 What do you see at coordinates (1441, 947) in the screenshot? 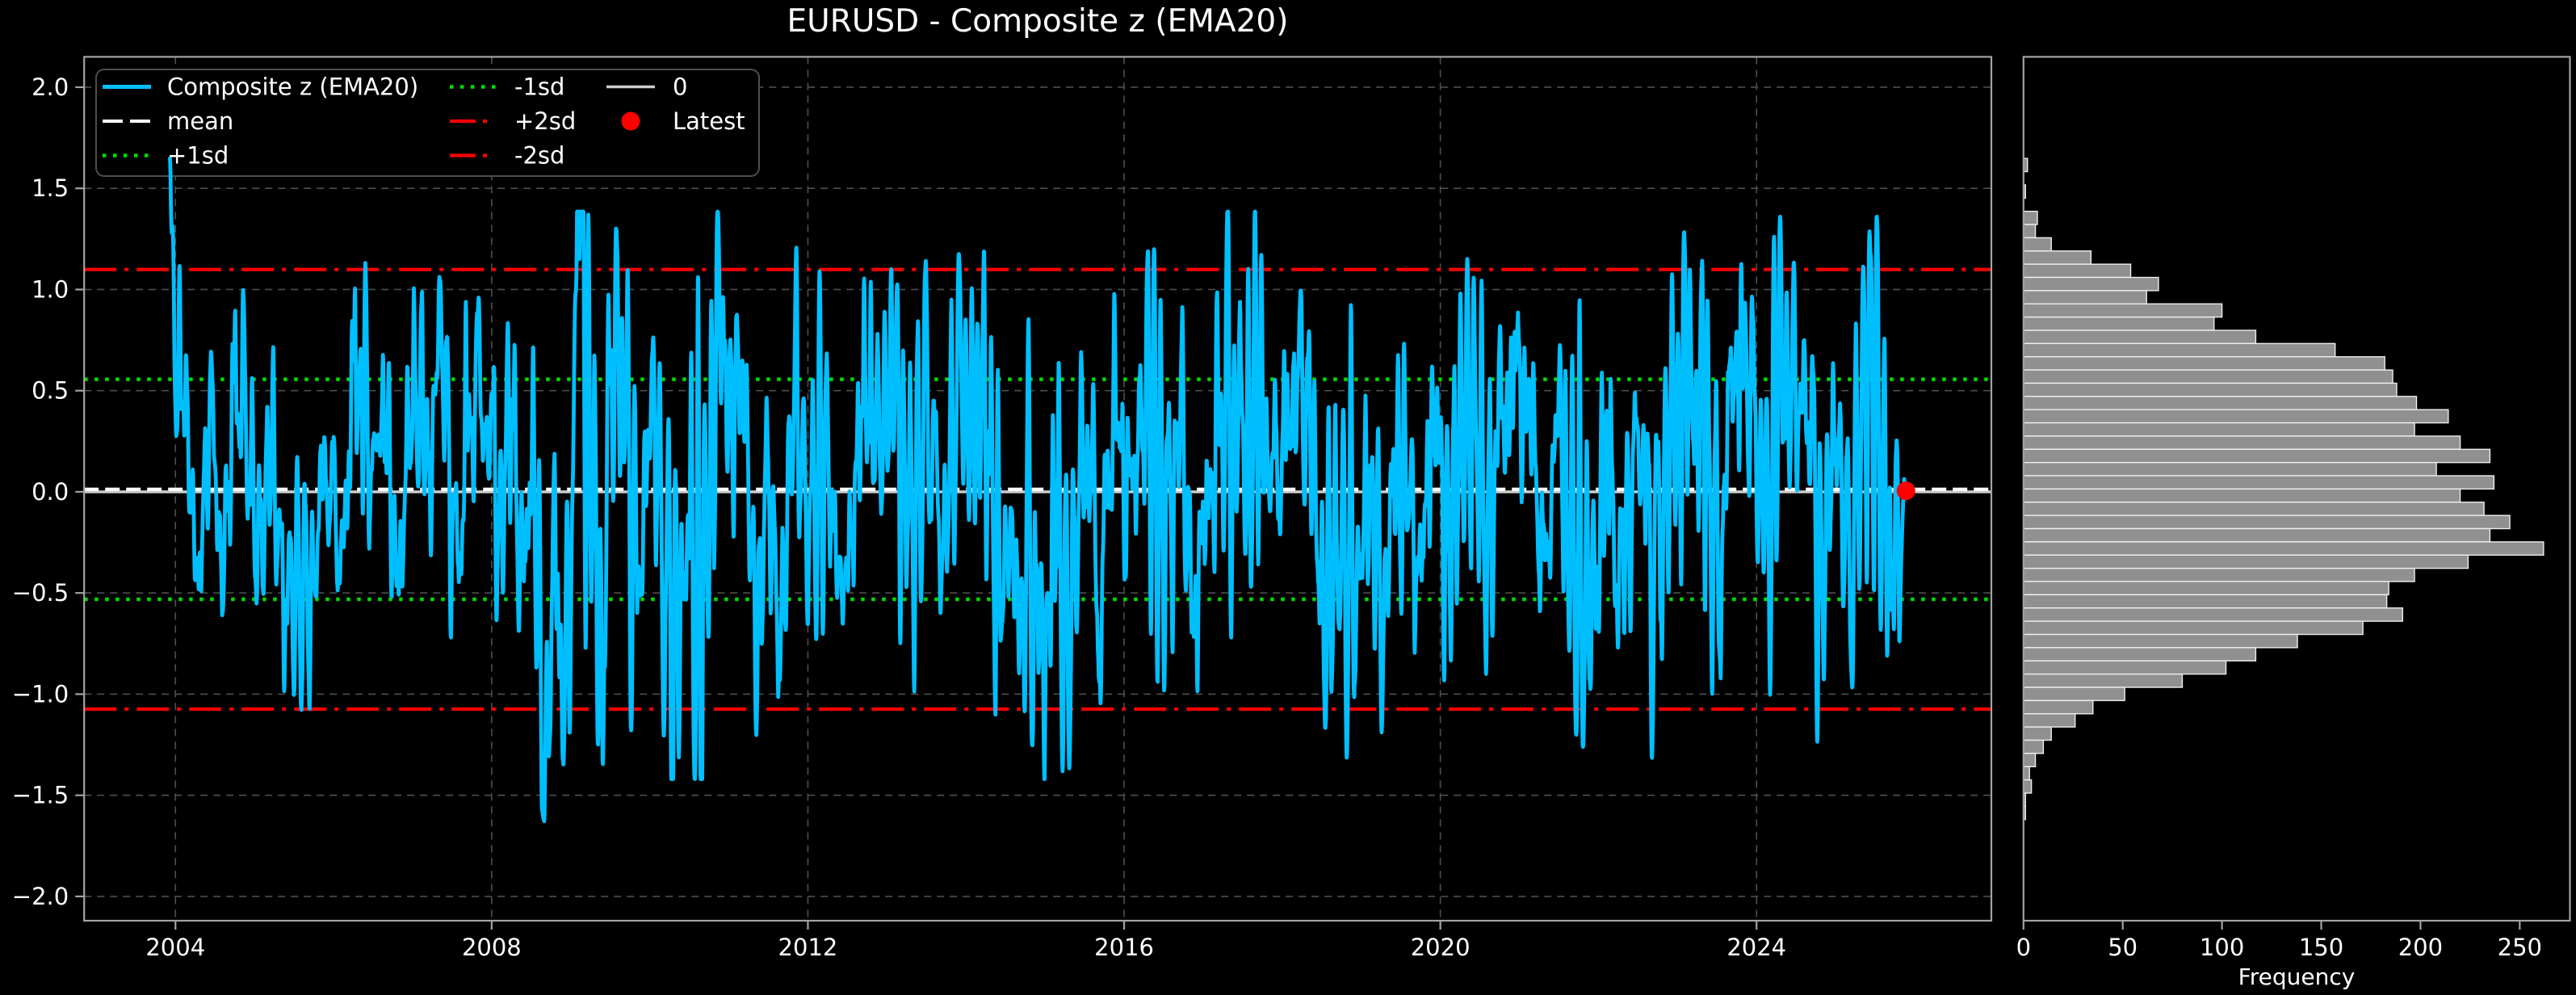
I see `xtick-label: 2020` at bounding box center [1441, 947].